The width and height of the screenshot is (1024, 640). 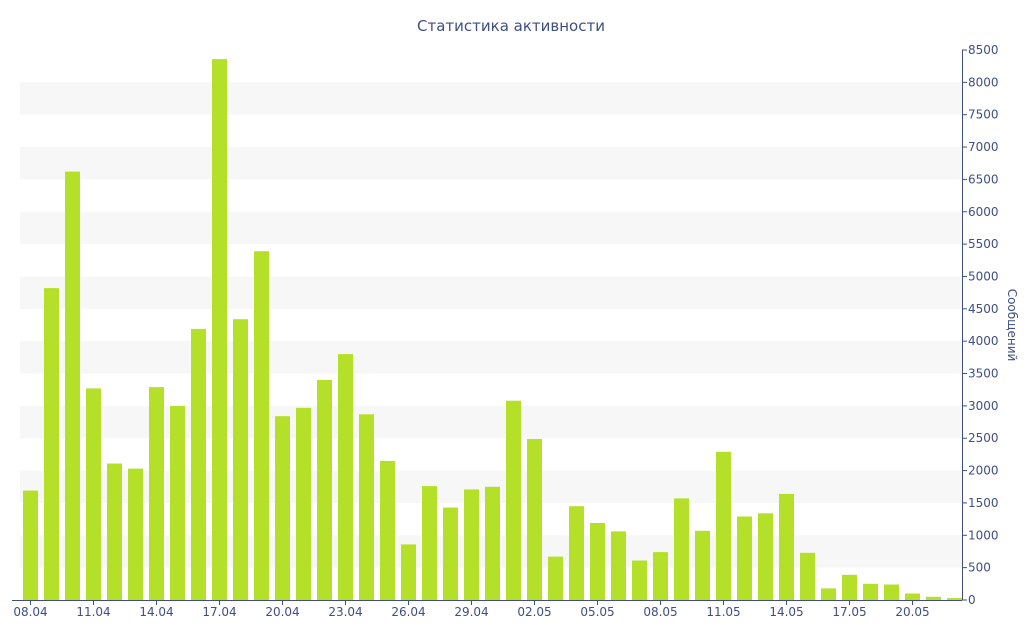 What do you see at coordinates (51, 444) in the screenshot?
I see `bar-09.04` at bounding box center [51, 444].